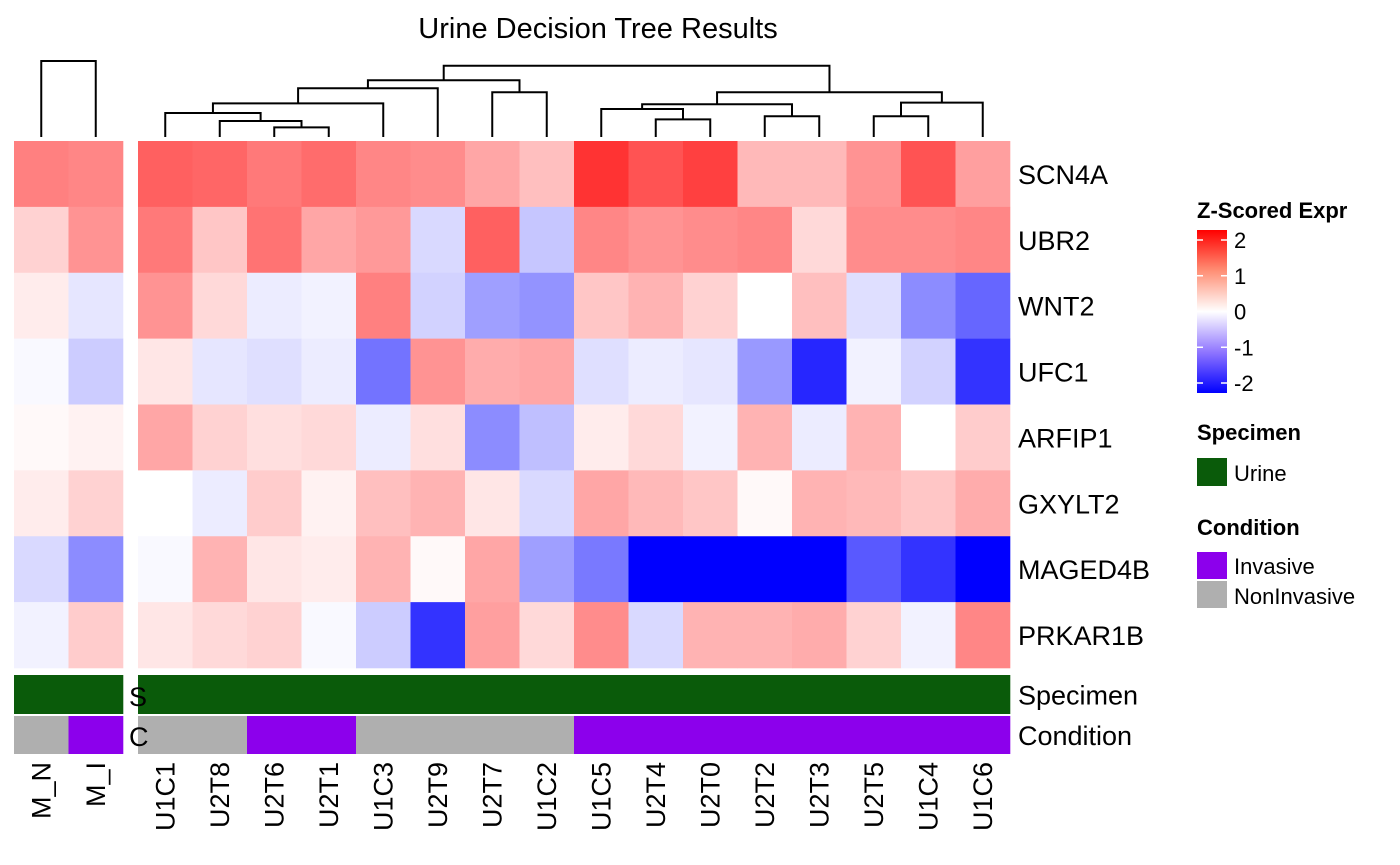 The image size is (1400, 865). Describe the element at coordinates (96, 694) in the screenshot. I see `annotation-specimen-m-i` at that location.